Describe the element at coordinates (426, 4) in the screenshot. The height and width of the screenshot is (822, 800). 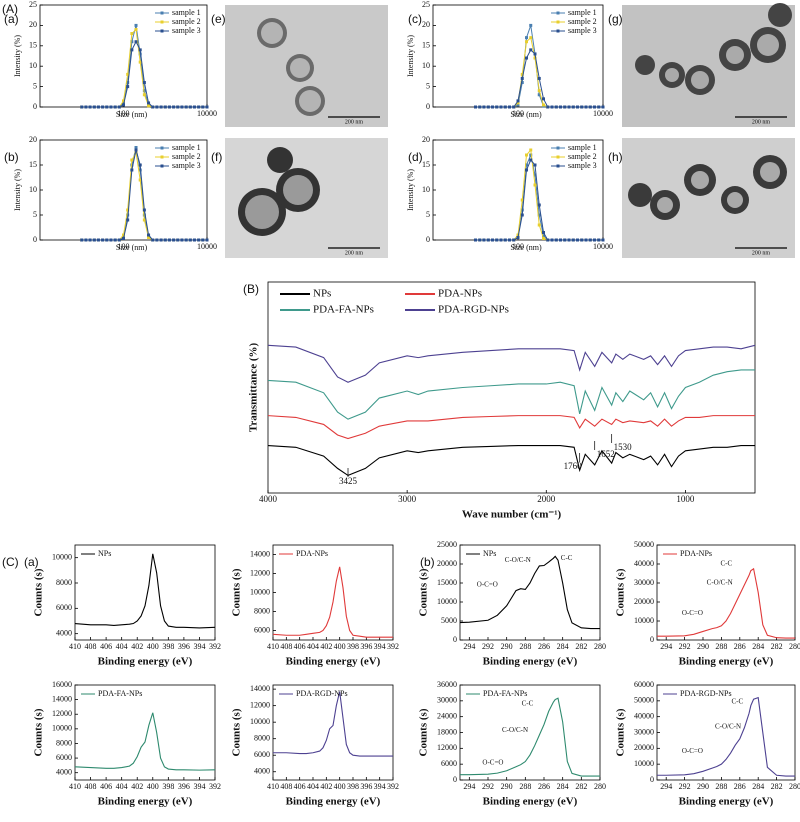
I see `y-tick-label: 25` at that location.